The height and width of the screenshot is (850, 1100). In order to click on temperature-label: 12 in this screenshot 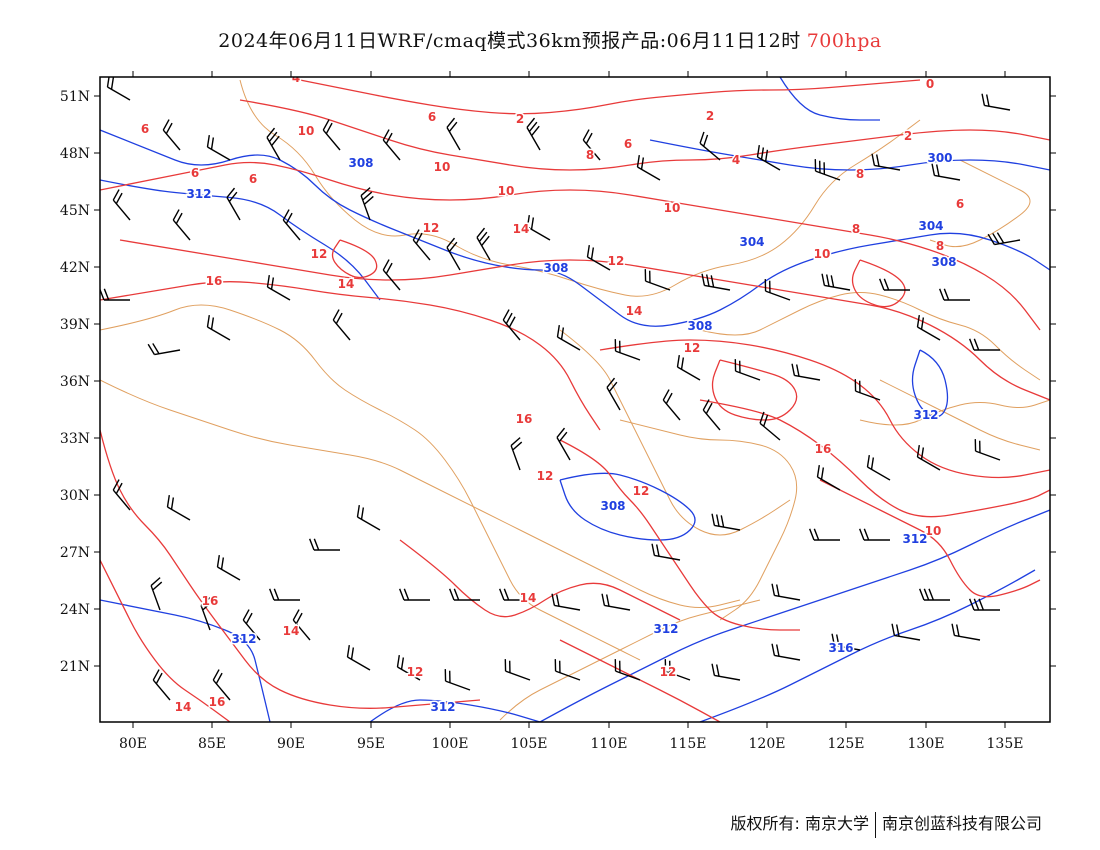, I will do `click(415, 672)`.